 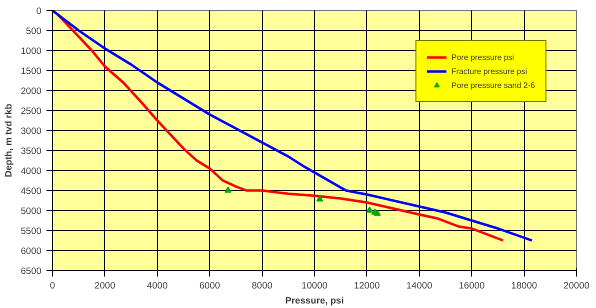 What do you see at coordinates (31, 71) in the screenshot?
I see `y-tick-label: 1500` at bounding box center [31, 71].